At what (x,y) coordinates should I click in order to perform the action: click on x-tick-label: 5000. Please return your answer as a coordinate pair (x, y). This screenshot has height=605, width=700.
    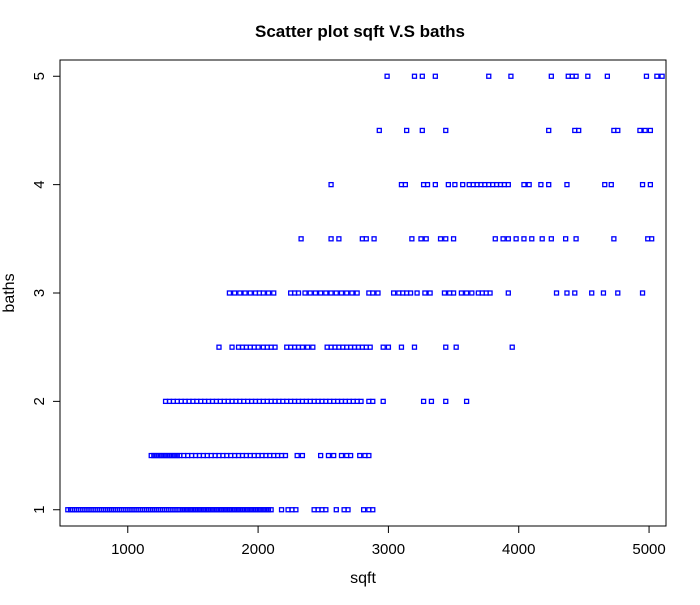
    Looking at the image, I should click on (648, 549).